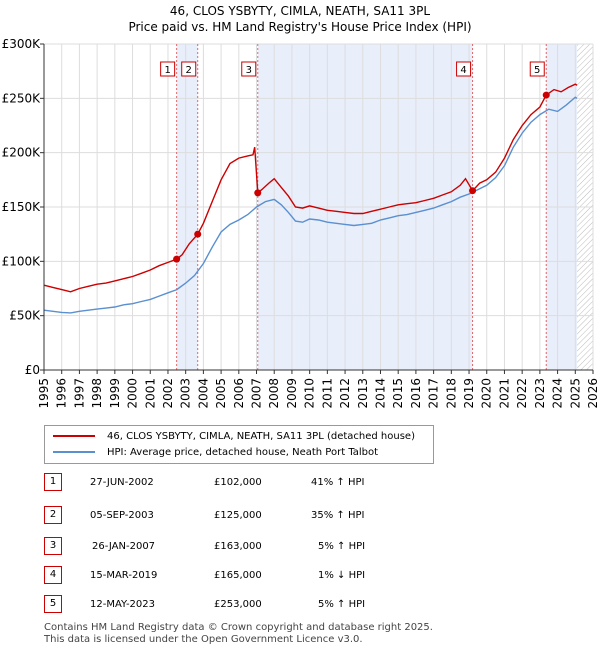  I want to click on sale-number-text: 2, so click(189, 70).